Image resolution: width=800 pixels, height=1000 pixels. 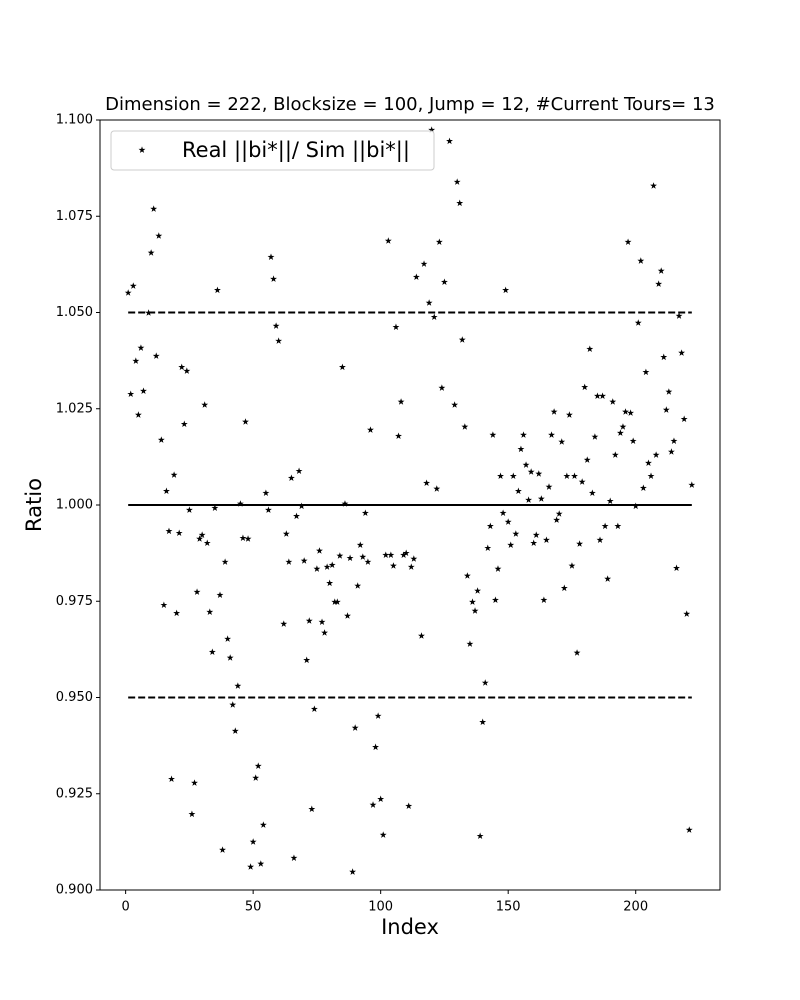 I want to click on legend-marker, so click(x=142, y=149).